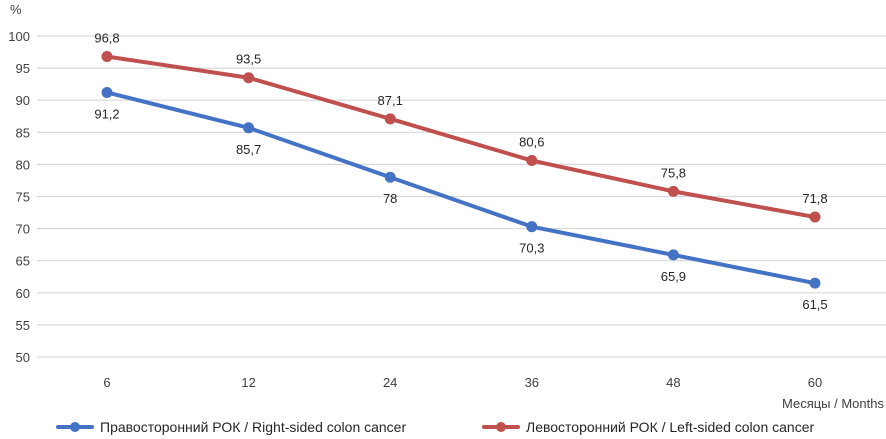  What do you see at coordinates (531, 248) in the screenshot?
I see `data-label: 70,3` at bounding box center [531, 248].